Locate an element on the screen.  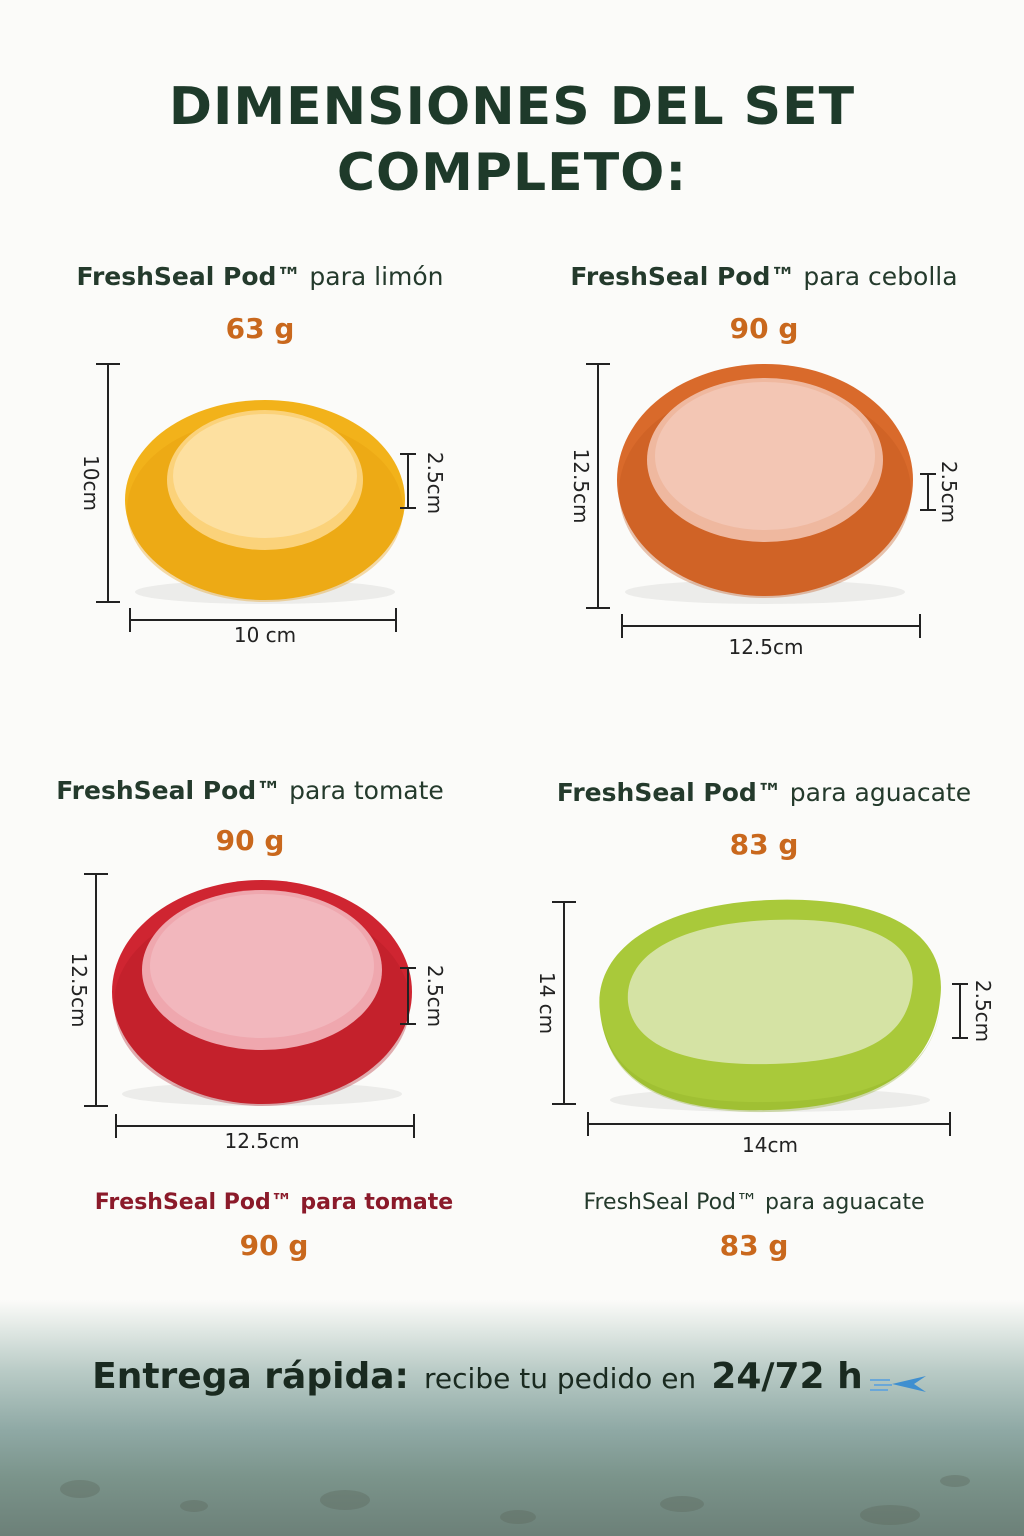
footer-product-weight: 83 g is located at coordinates (754, 1245).